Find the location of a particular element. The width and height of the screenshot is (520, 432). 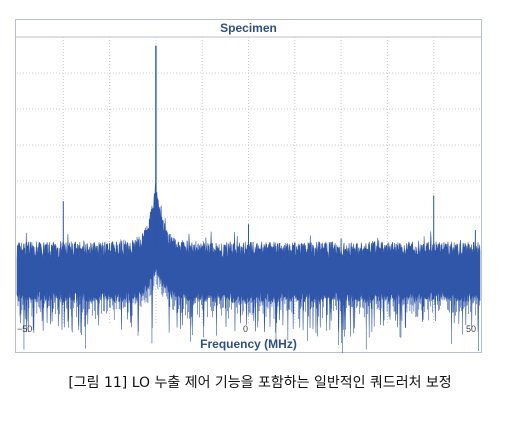

x-tick-label-zero: 0 is located at coordinates (246, 329).